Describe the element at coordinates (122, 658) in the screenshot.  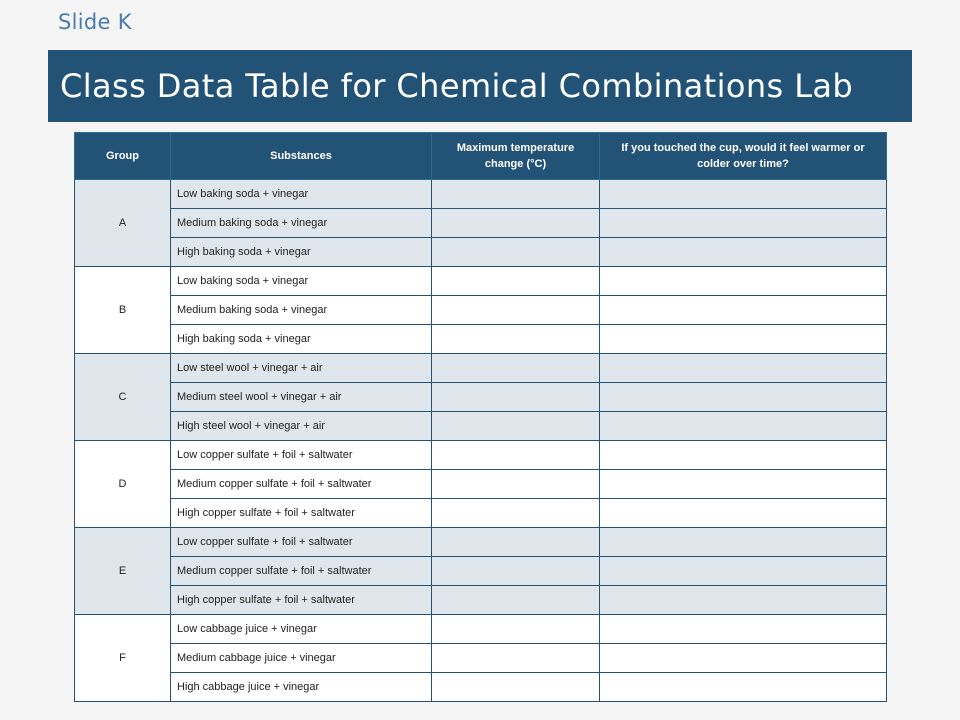
I see `group-cell: F` at that location.